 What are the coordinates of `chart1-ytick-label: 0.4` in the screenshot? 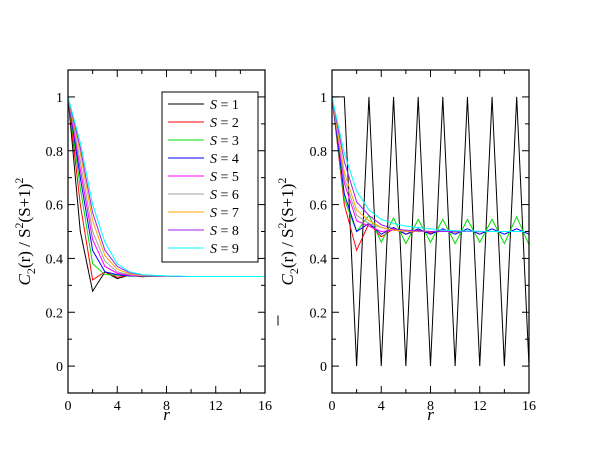 It's located at (55, 259).